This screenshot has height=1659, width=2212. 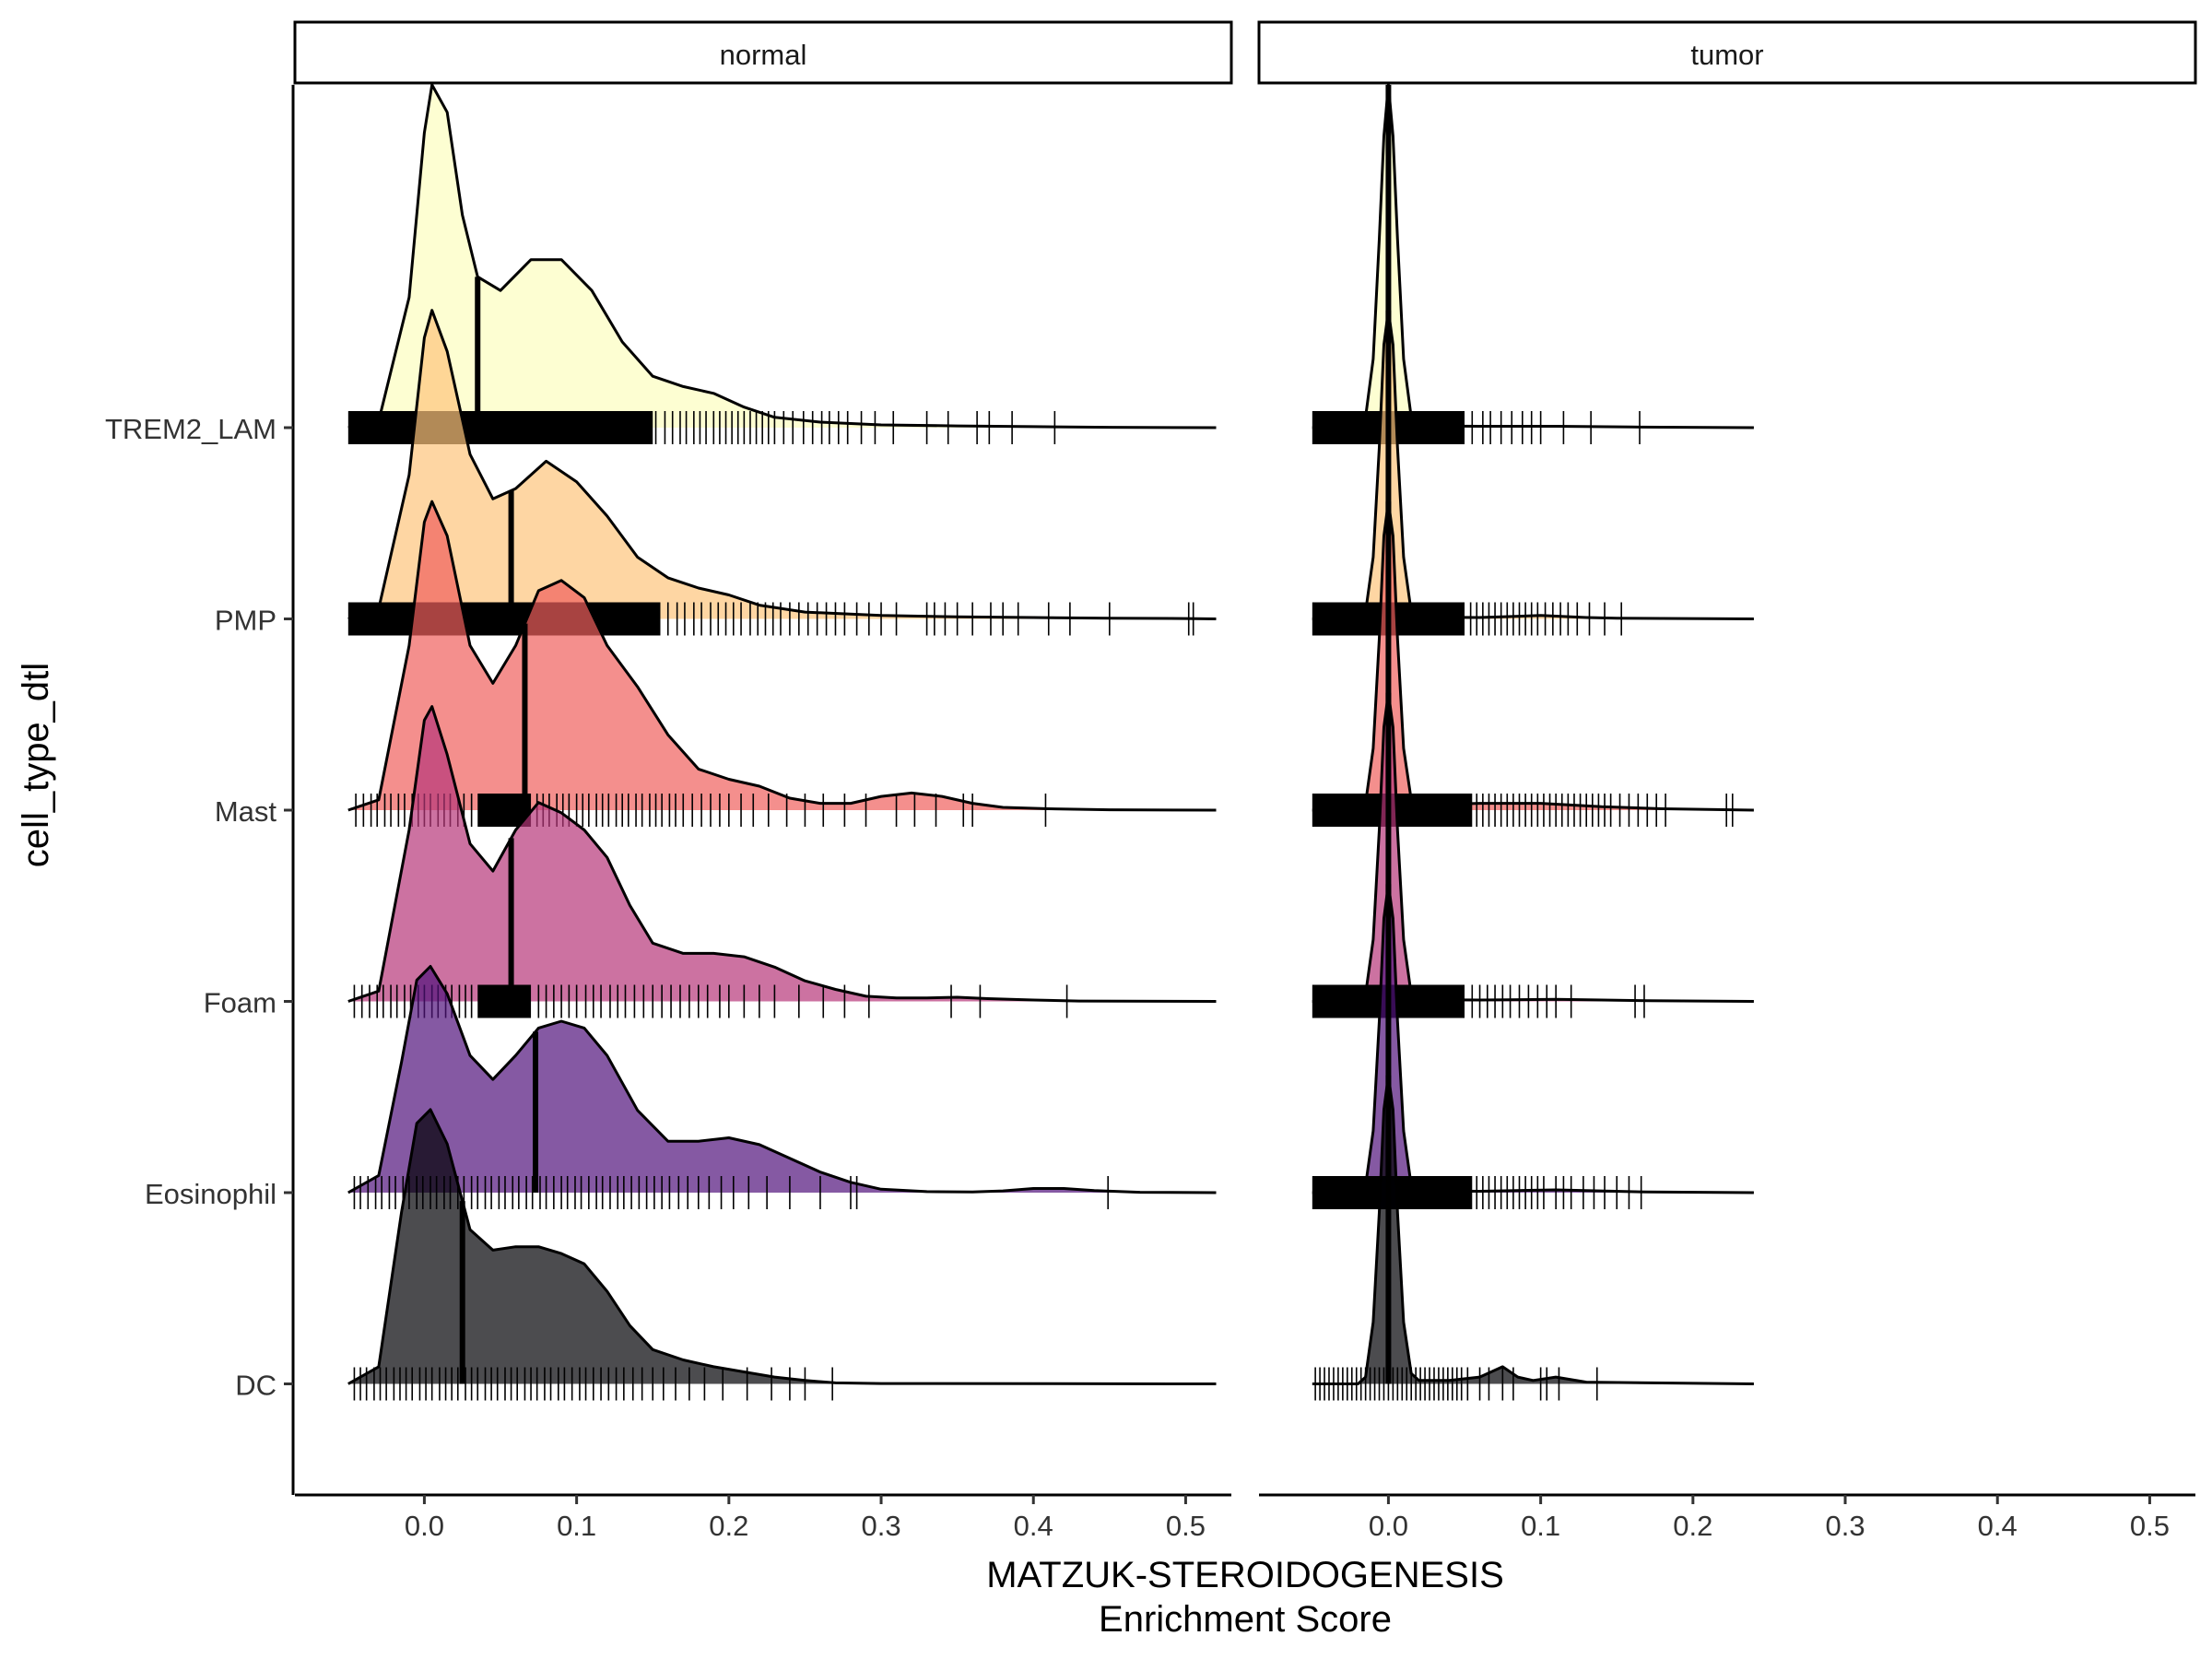 I want to click on strip-box-tumor, so click(x=1727, y=52).